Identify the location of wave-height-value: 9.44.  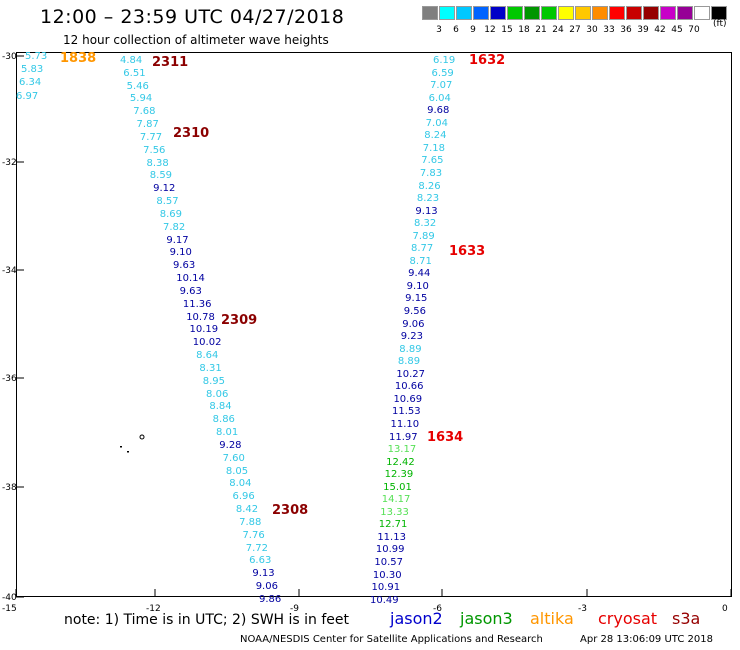
(419, 274).